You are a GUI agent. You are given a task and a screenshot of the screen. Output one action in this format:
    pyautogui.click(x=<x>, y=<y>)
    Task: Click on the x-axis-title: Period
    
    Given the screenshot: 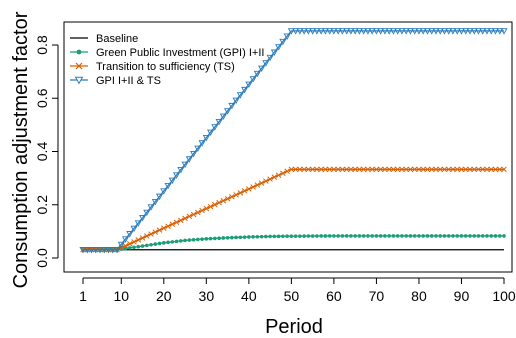 What is the action you would take?
    pyautogui.click(x=294, y=327)
    